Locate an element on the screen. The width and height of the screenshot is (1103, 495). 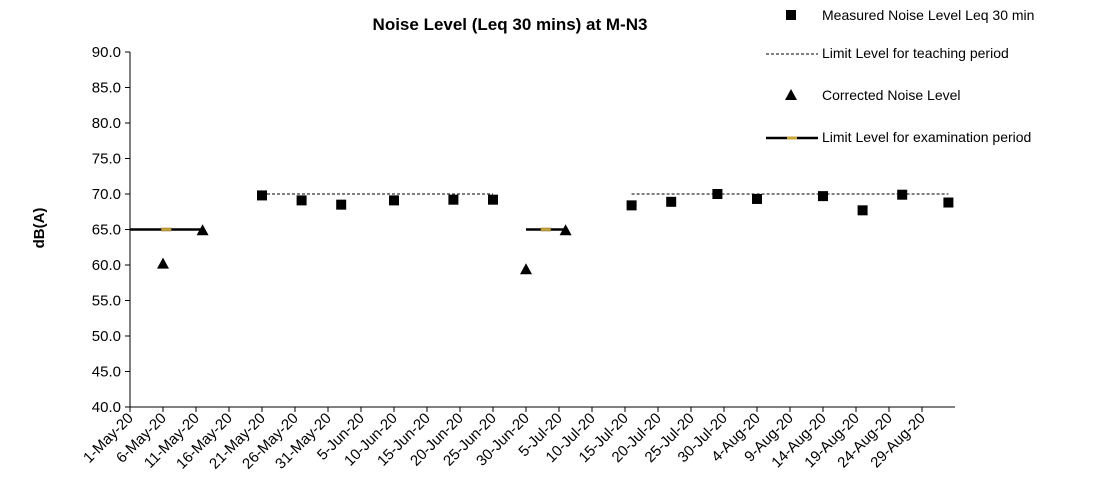
y-tick-label: 65.0 is located at coordinates (106, 230).